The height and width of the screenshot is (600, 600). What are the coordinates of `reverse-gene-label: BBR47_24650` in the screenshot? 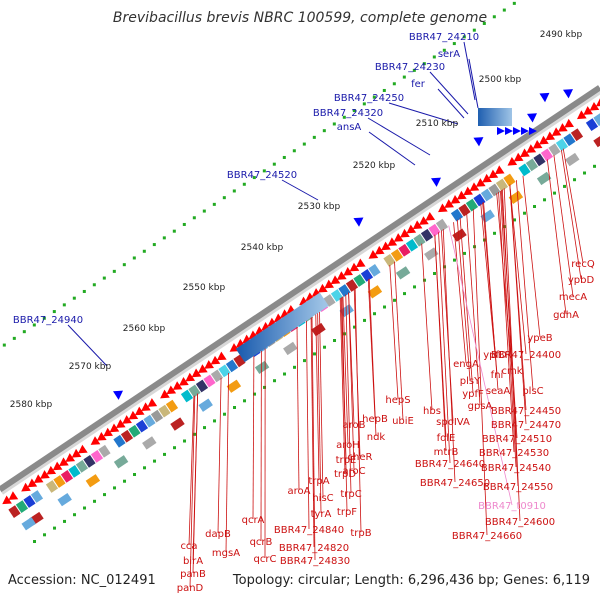 It's located at (455, 483).